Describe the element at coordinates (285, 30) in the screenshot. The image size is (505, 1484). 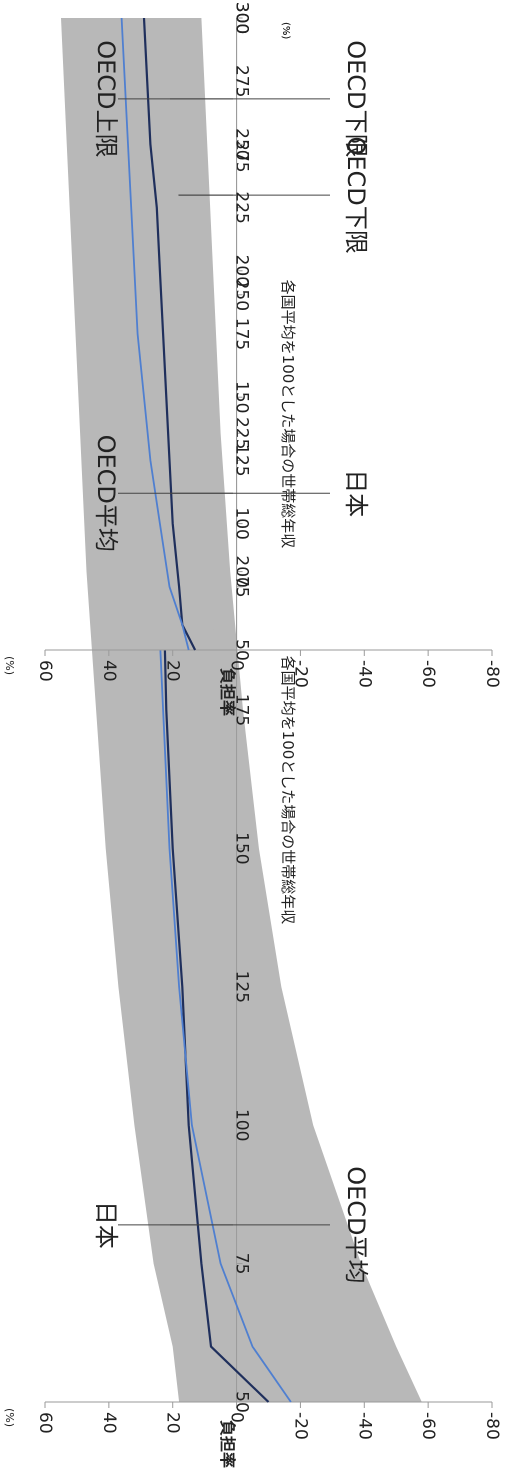
I see `income-unit-label: (%)` at that location.